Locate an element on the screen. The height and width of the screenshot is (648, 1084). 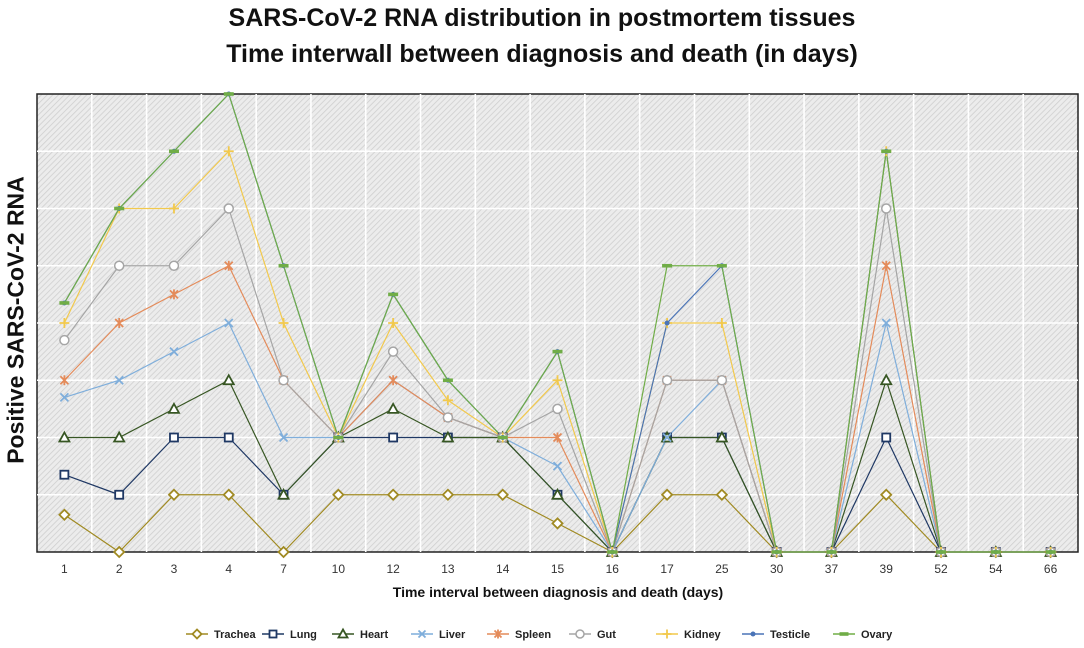
x-tick-label: 52 is located at coordinates (941, 569).